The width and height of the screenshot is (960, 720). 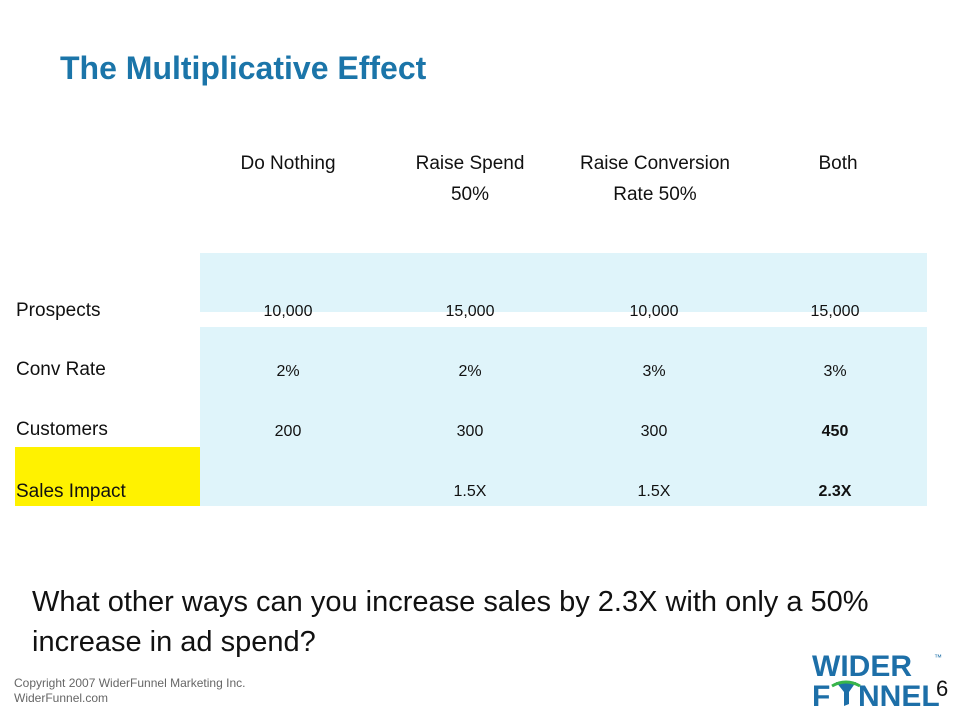 I want to click on table-cell: 200, so click(x=288, y=431).